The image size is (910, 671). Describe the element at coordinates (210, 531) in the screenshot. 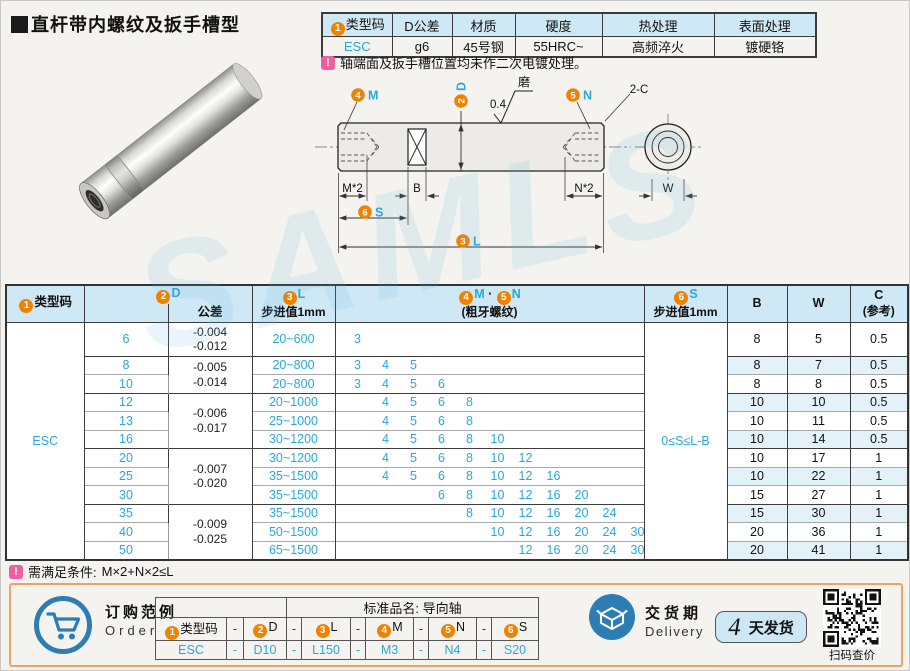

I see `cell-tolerance: -0.009 -0.025` at that location.